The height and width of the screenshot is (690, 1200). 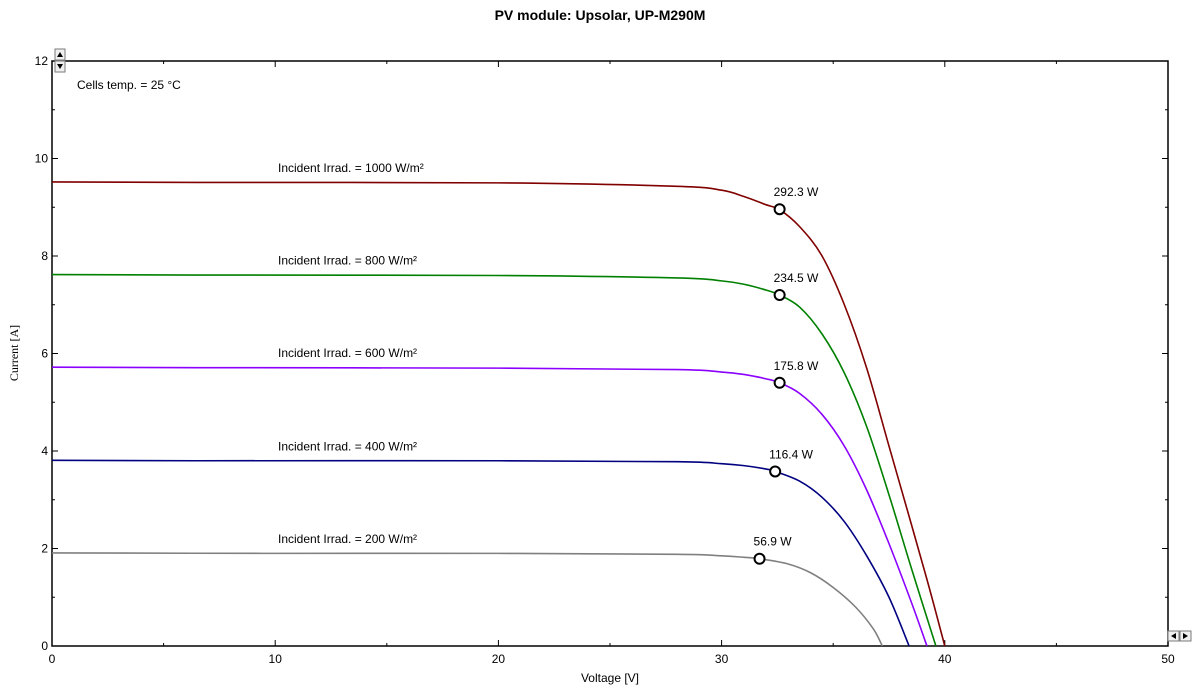 What do you see at coordinates (600, 15) in the screenshot?
I see `chart-title: PV module: Upsolar, UP-M290M` at bounding box center [600, 15].